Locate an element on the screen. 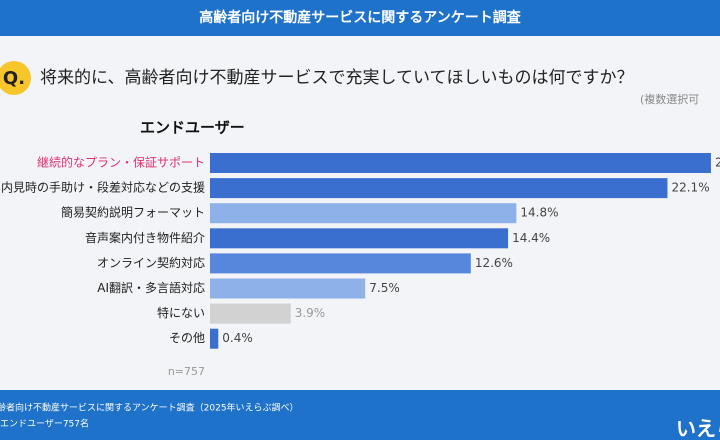  footer-bar is located at coordinates (360, 415).